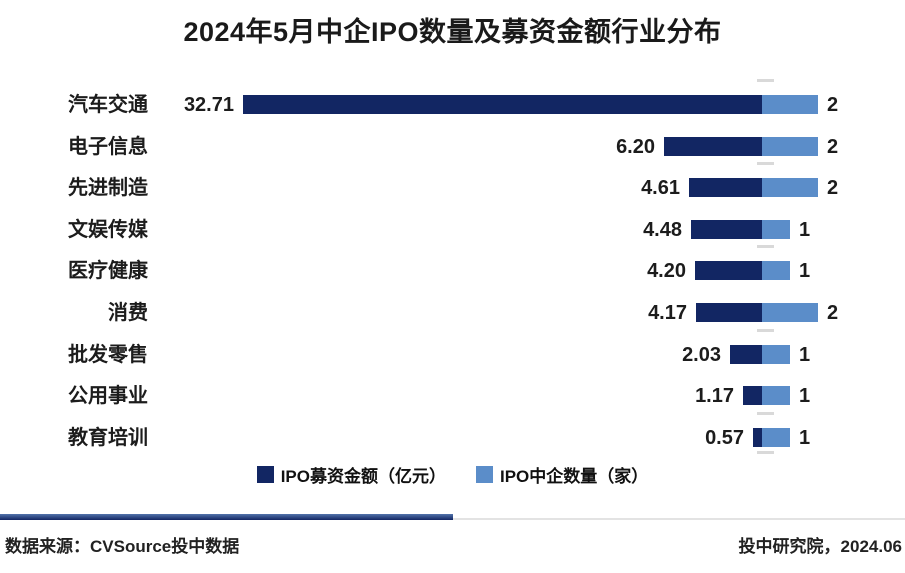  I want to click on amount-value-label: 4.20, so click(666, 271).